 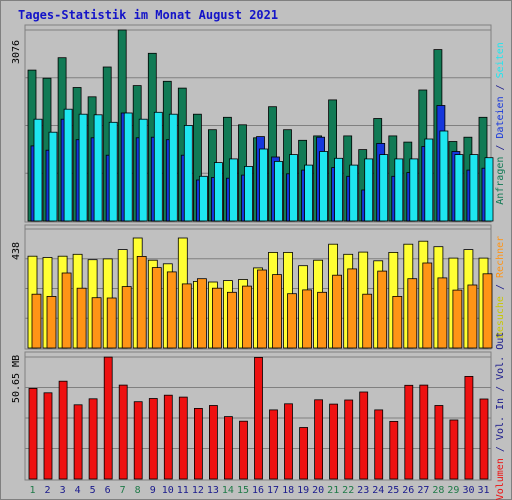 I want to click on x-tick-label: 7, so click(x=123, y=490).